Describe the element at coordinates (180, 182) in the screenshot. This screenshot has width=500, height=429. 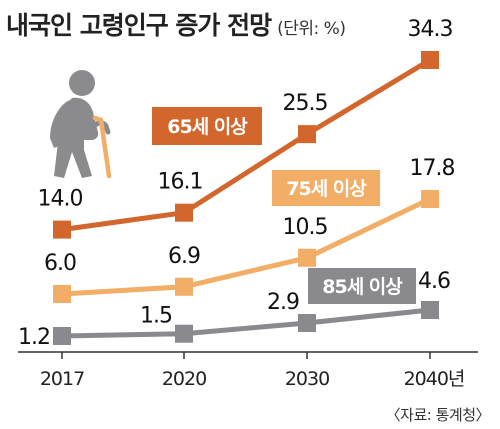
I see `data-label: 16.1` at that location.